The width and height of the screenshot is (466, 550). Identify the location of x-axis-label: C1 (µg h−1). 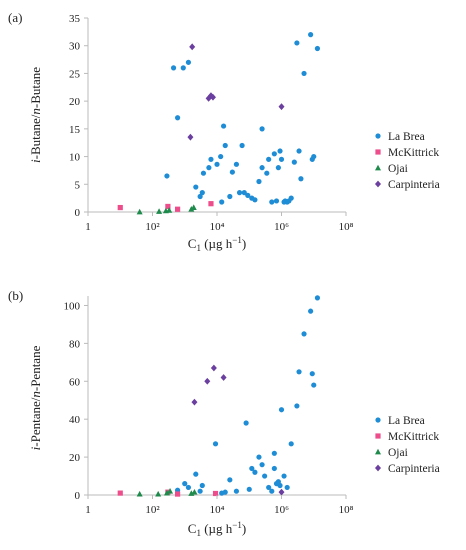
(217, 244).